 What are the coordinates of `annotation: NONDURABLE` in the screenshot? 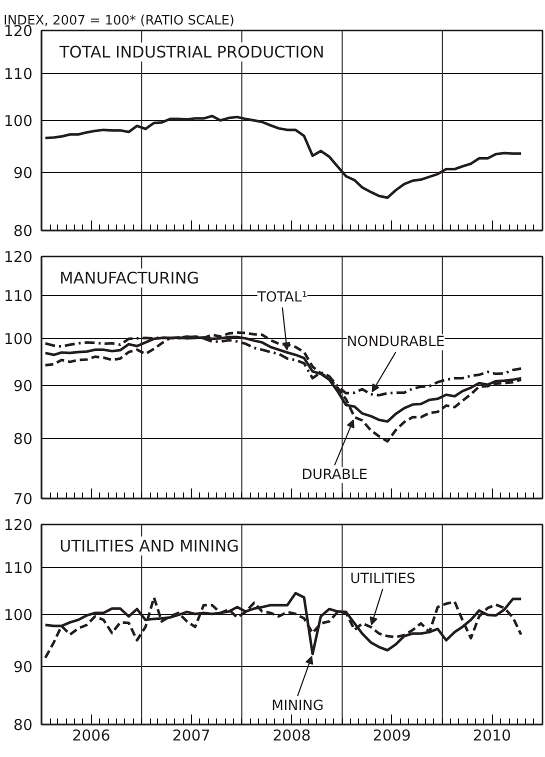 It's located at (395, 342).